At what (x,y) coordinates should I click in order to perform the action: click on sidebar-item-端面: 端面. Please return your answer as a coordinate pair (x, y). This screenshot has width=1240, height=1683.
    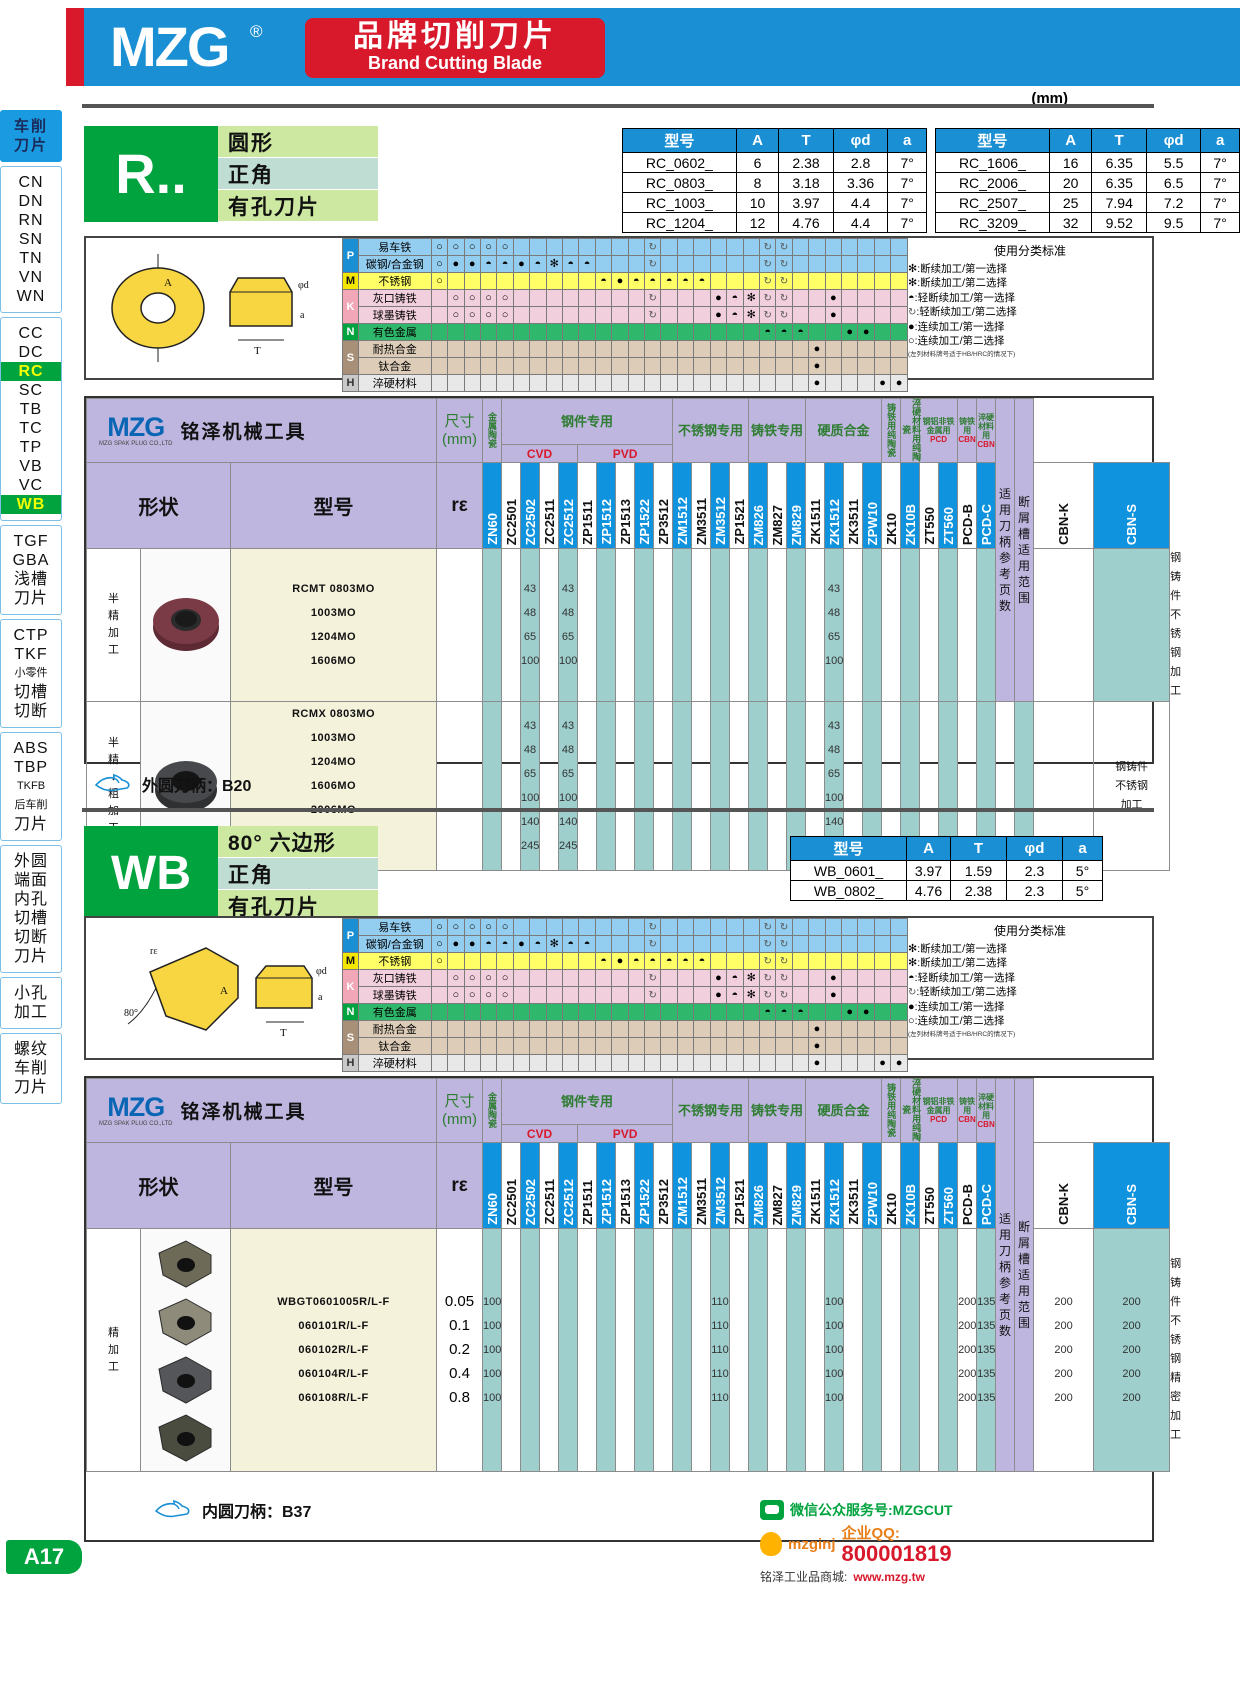
    Looking at the image, I should click on (30, 880).